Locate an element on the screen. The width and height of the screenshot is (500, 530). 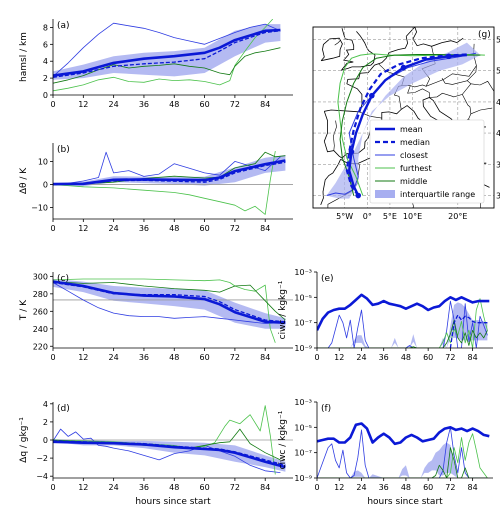
panel-label-b: (b) is located at coordinates (63, 150).